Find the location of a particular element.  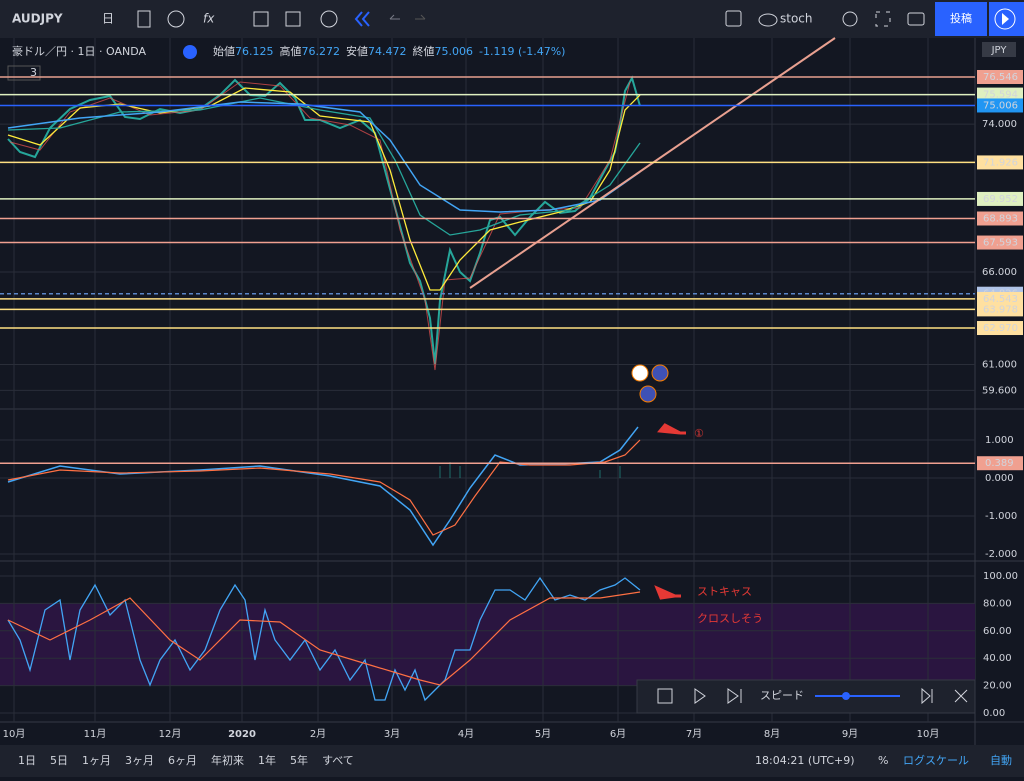

time-tick-label: 5月 is located at coordinates (543, 734).